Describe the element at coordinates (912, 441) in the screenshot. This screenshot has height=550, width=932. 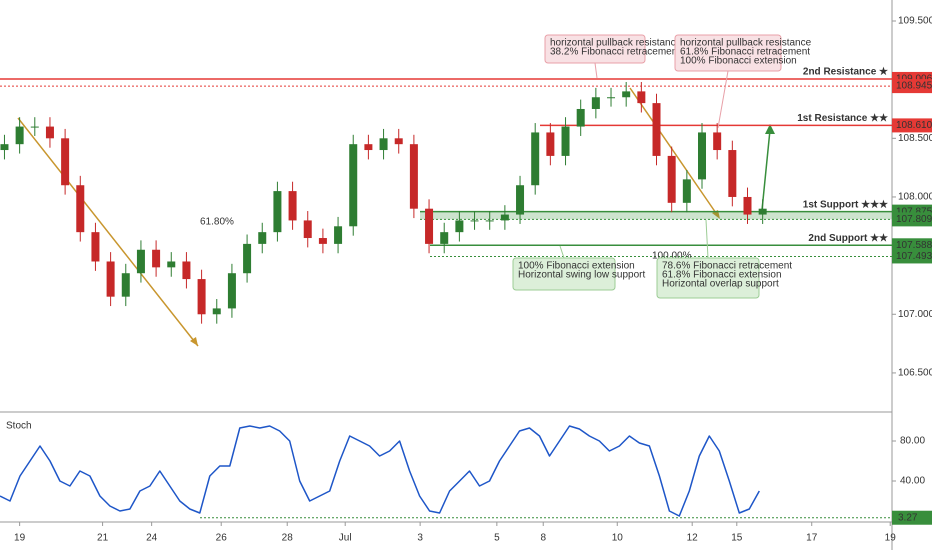
I see `y-tick-label: 80.00` at that location.